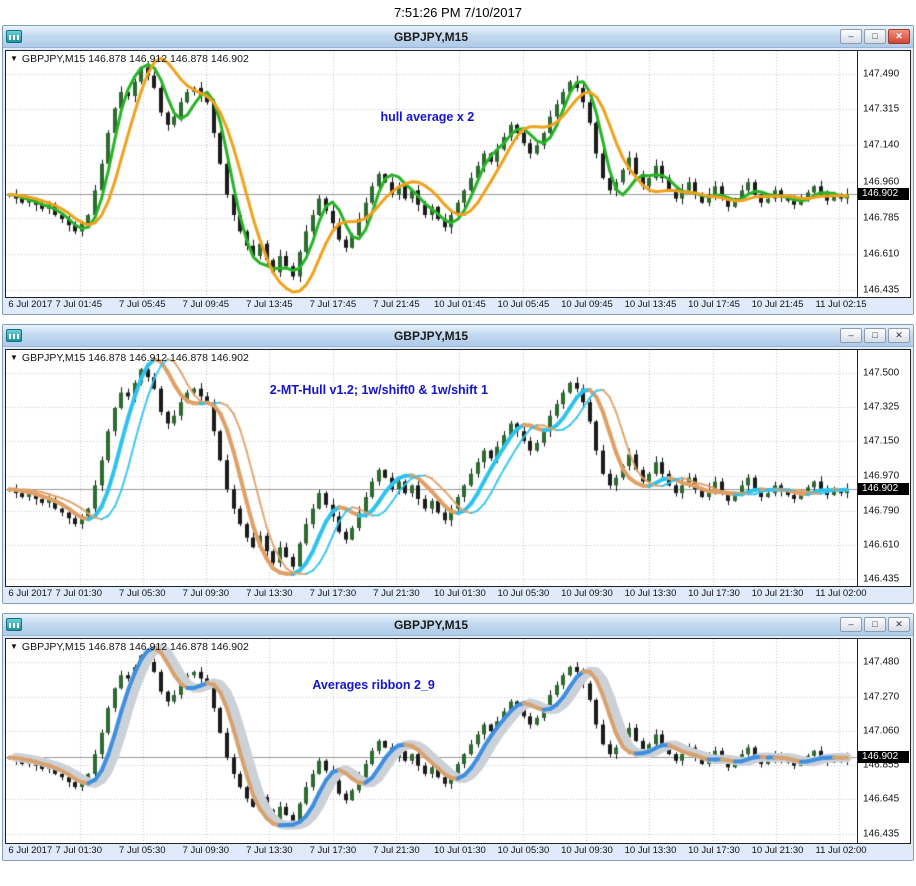 The image size is (916, 886). I want to click on x-axis-tick: 7 Jul 01:45, so click(79, 304).